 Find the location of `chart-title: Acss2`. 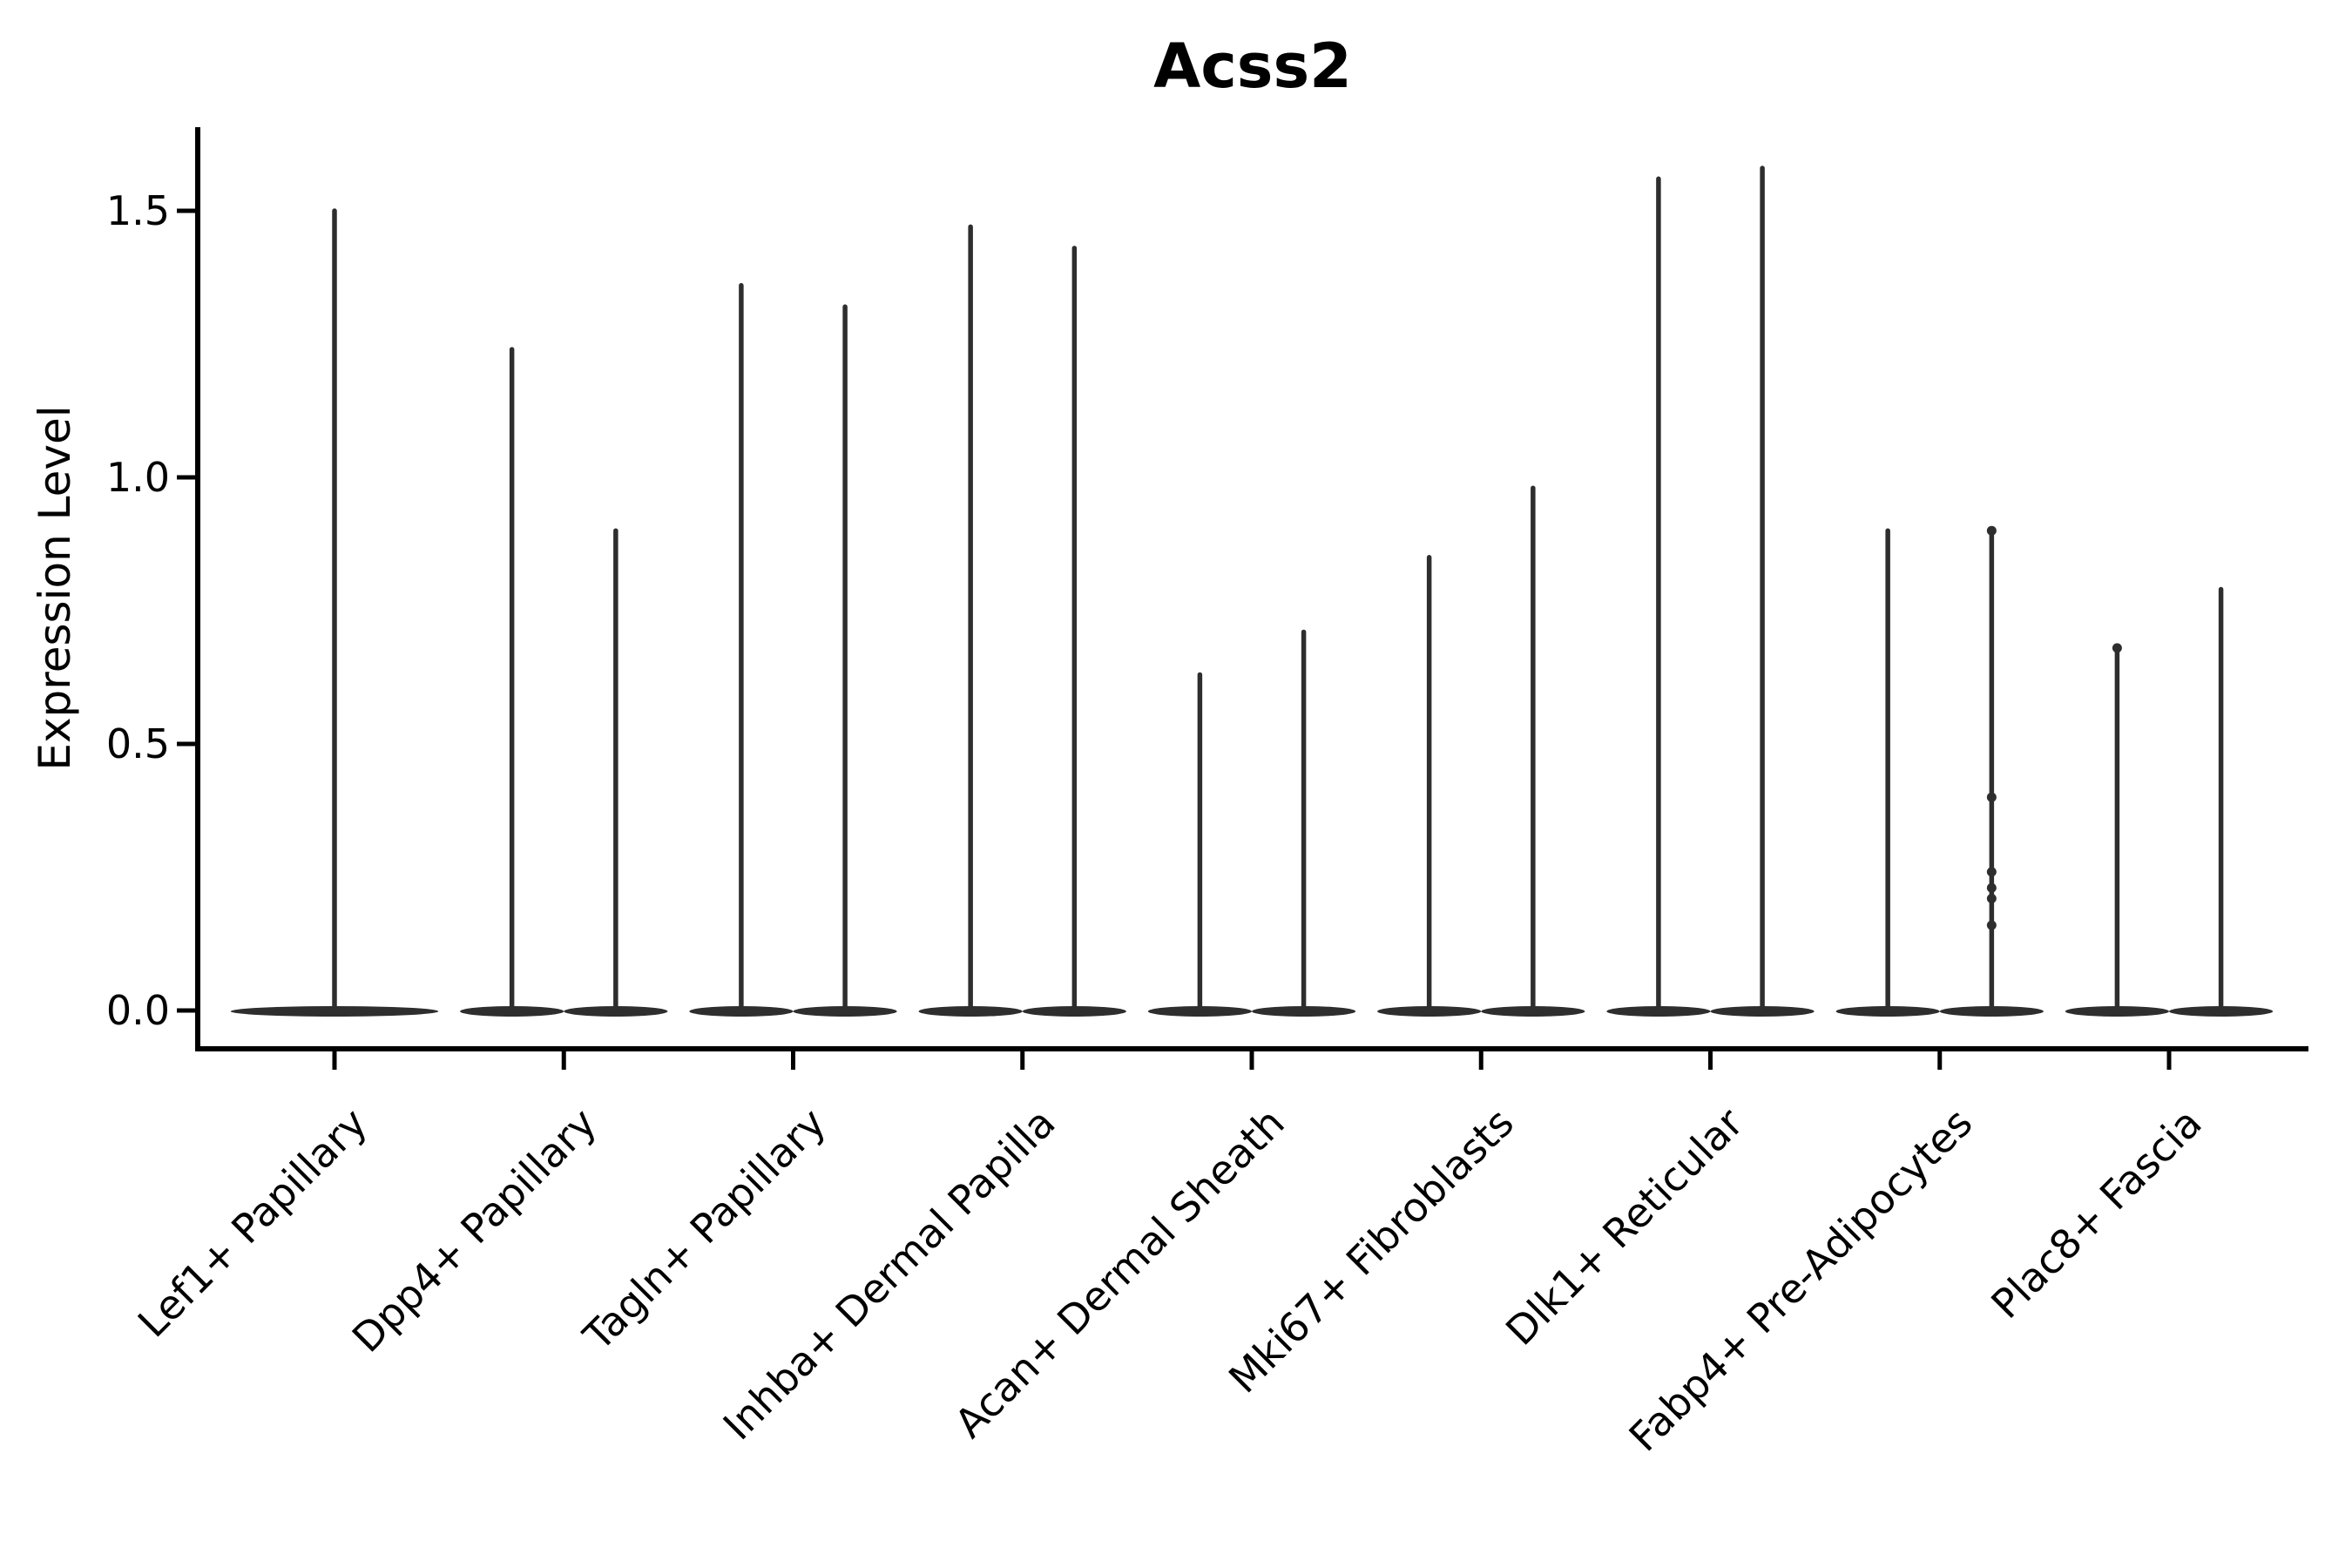

chart-title: Acss2 is located at coordinates (1252, 66).